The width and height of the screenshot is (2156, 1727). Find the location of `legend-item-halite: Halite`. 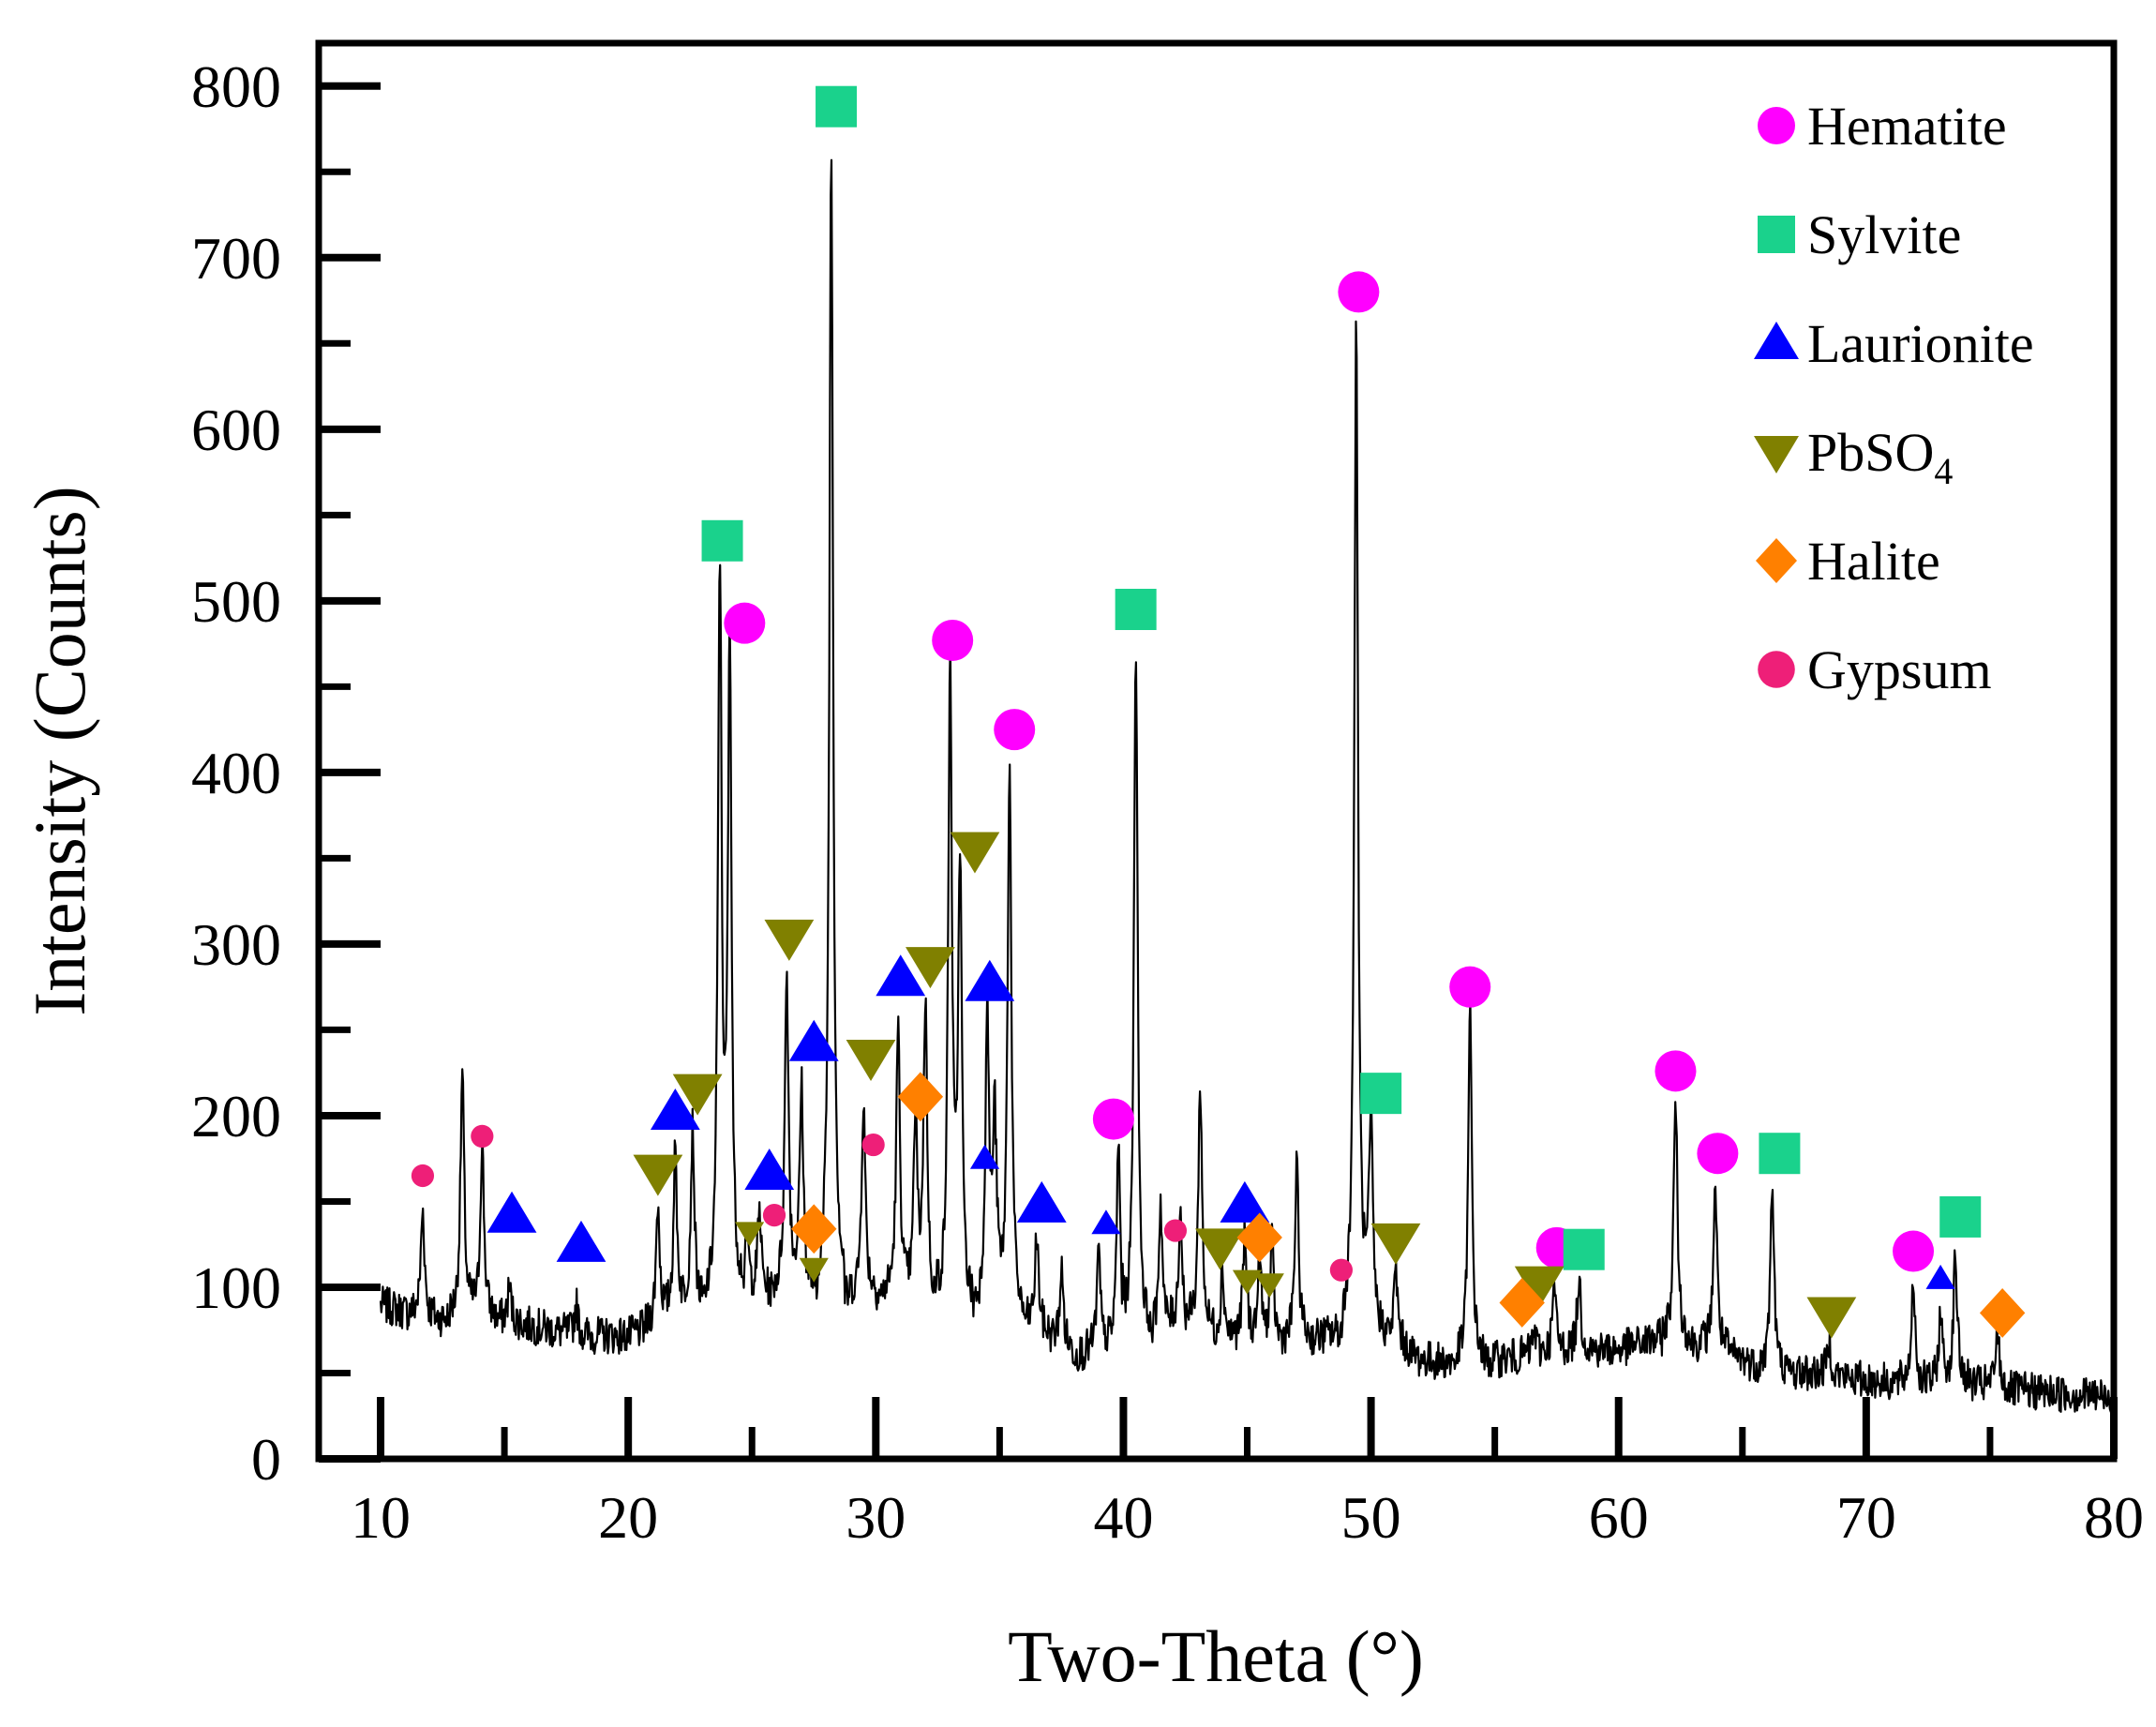

legend-item-halite: Halite is located at coordinates (1848, 561).